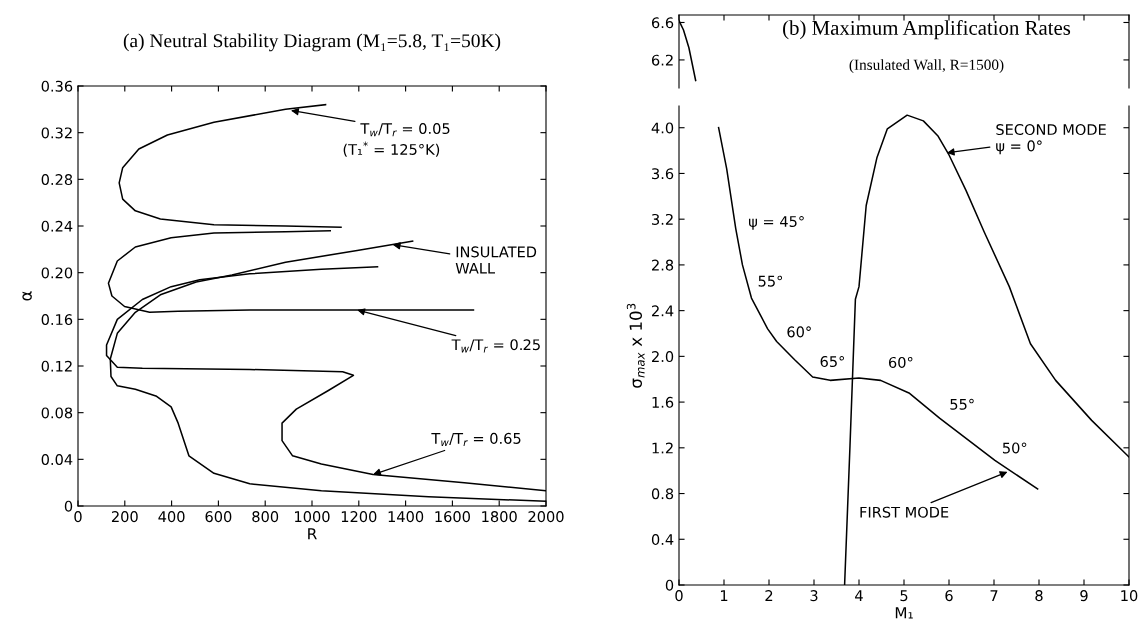 This screenshot has width=1143, height=632. I want to click on x-tick-label: 9, so click(1084, 596).